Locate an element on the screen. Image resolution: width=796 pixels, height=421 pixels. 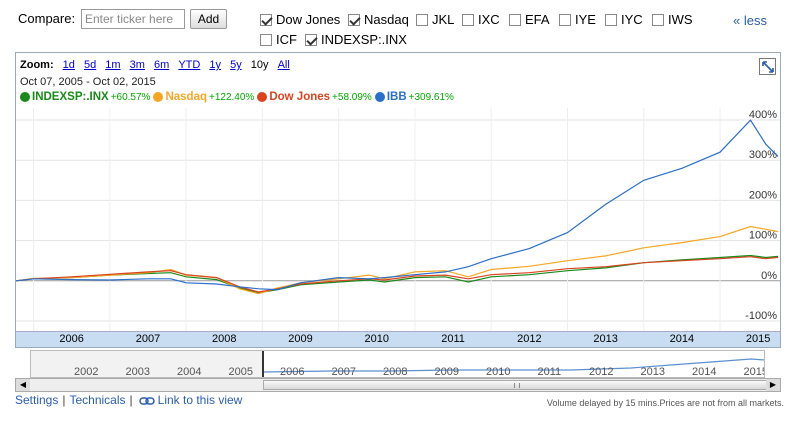
checkbox-nasdaq: Nasdaq is located at coordinates (378, 19).